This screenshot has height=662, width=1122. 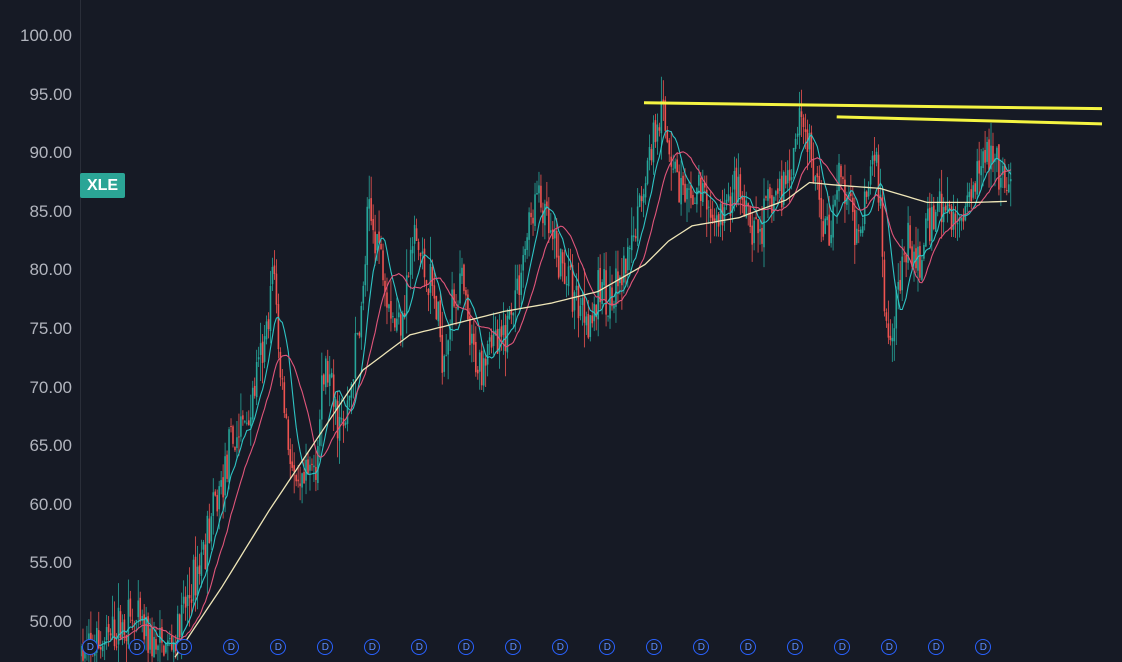 I want to click on price-tick-label: 50.00, so click(x=50, y=621).